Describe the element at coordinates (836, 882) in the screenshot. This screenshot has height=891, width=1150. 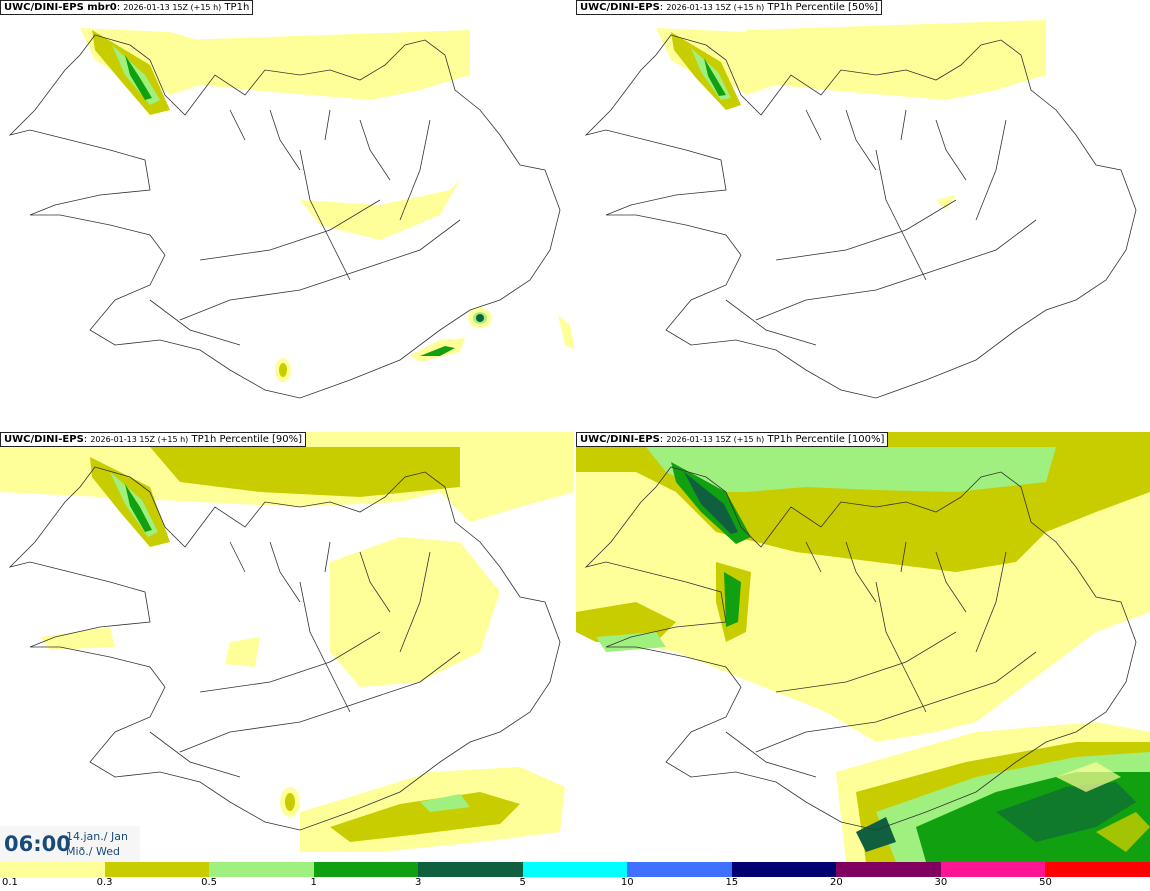
I see `colorbar-tick-label: 20` at that location.